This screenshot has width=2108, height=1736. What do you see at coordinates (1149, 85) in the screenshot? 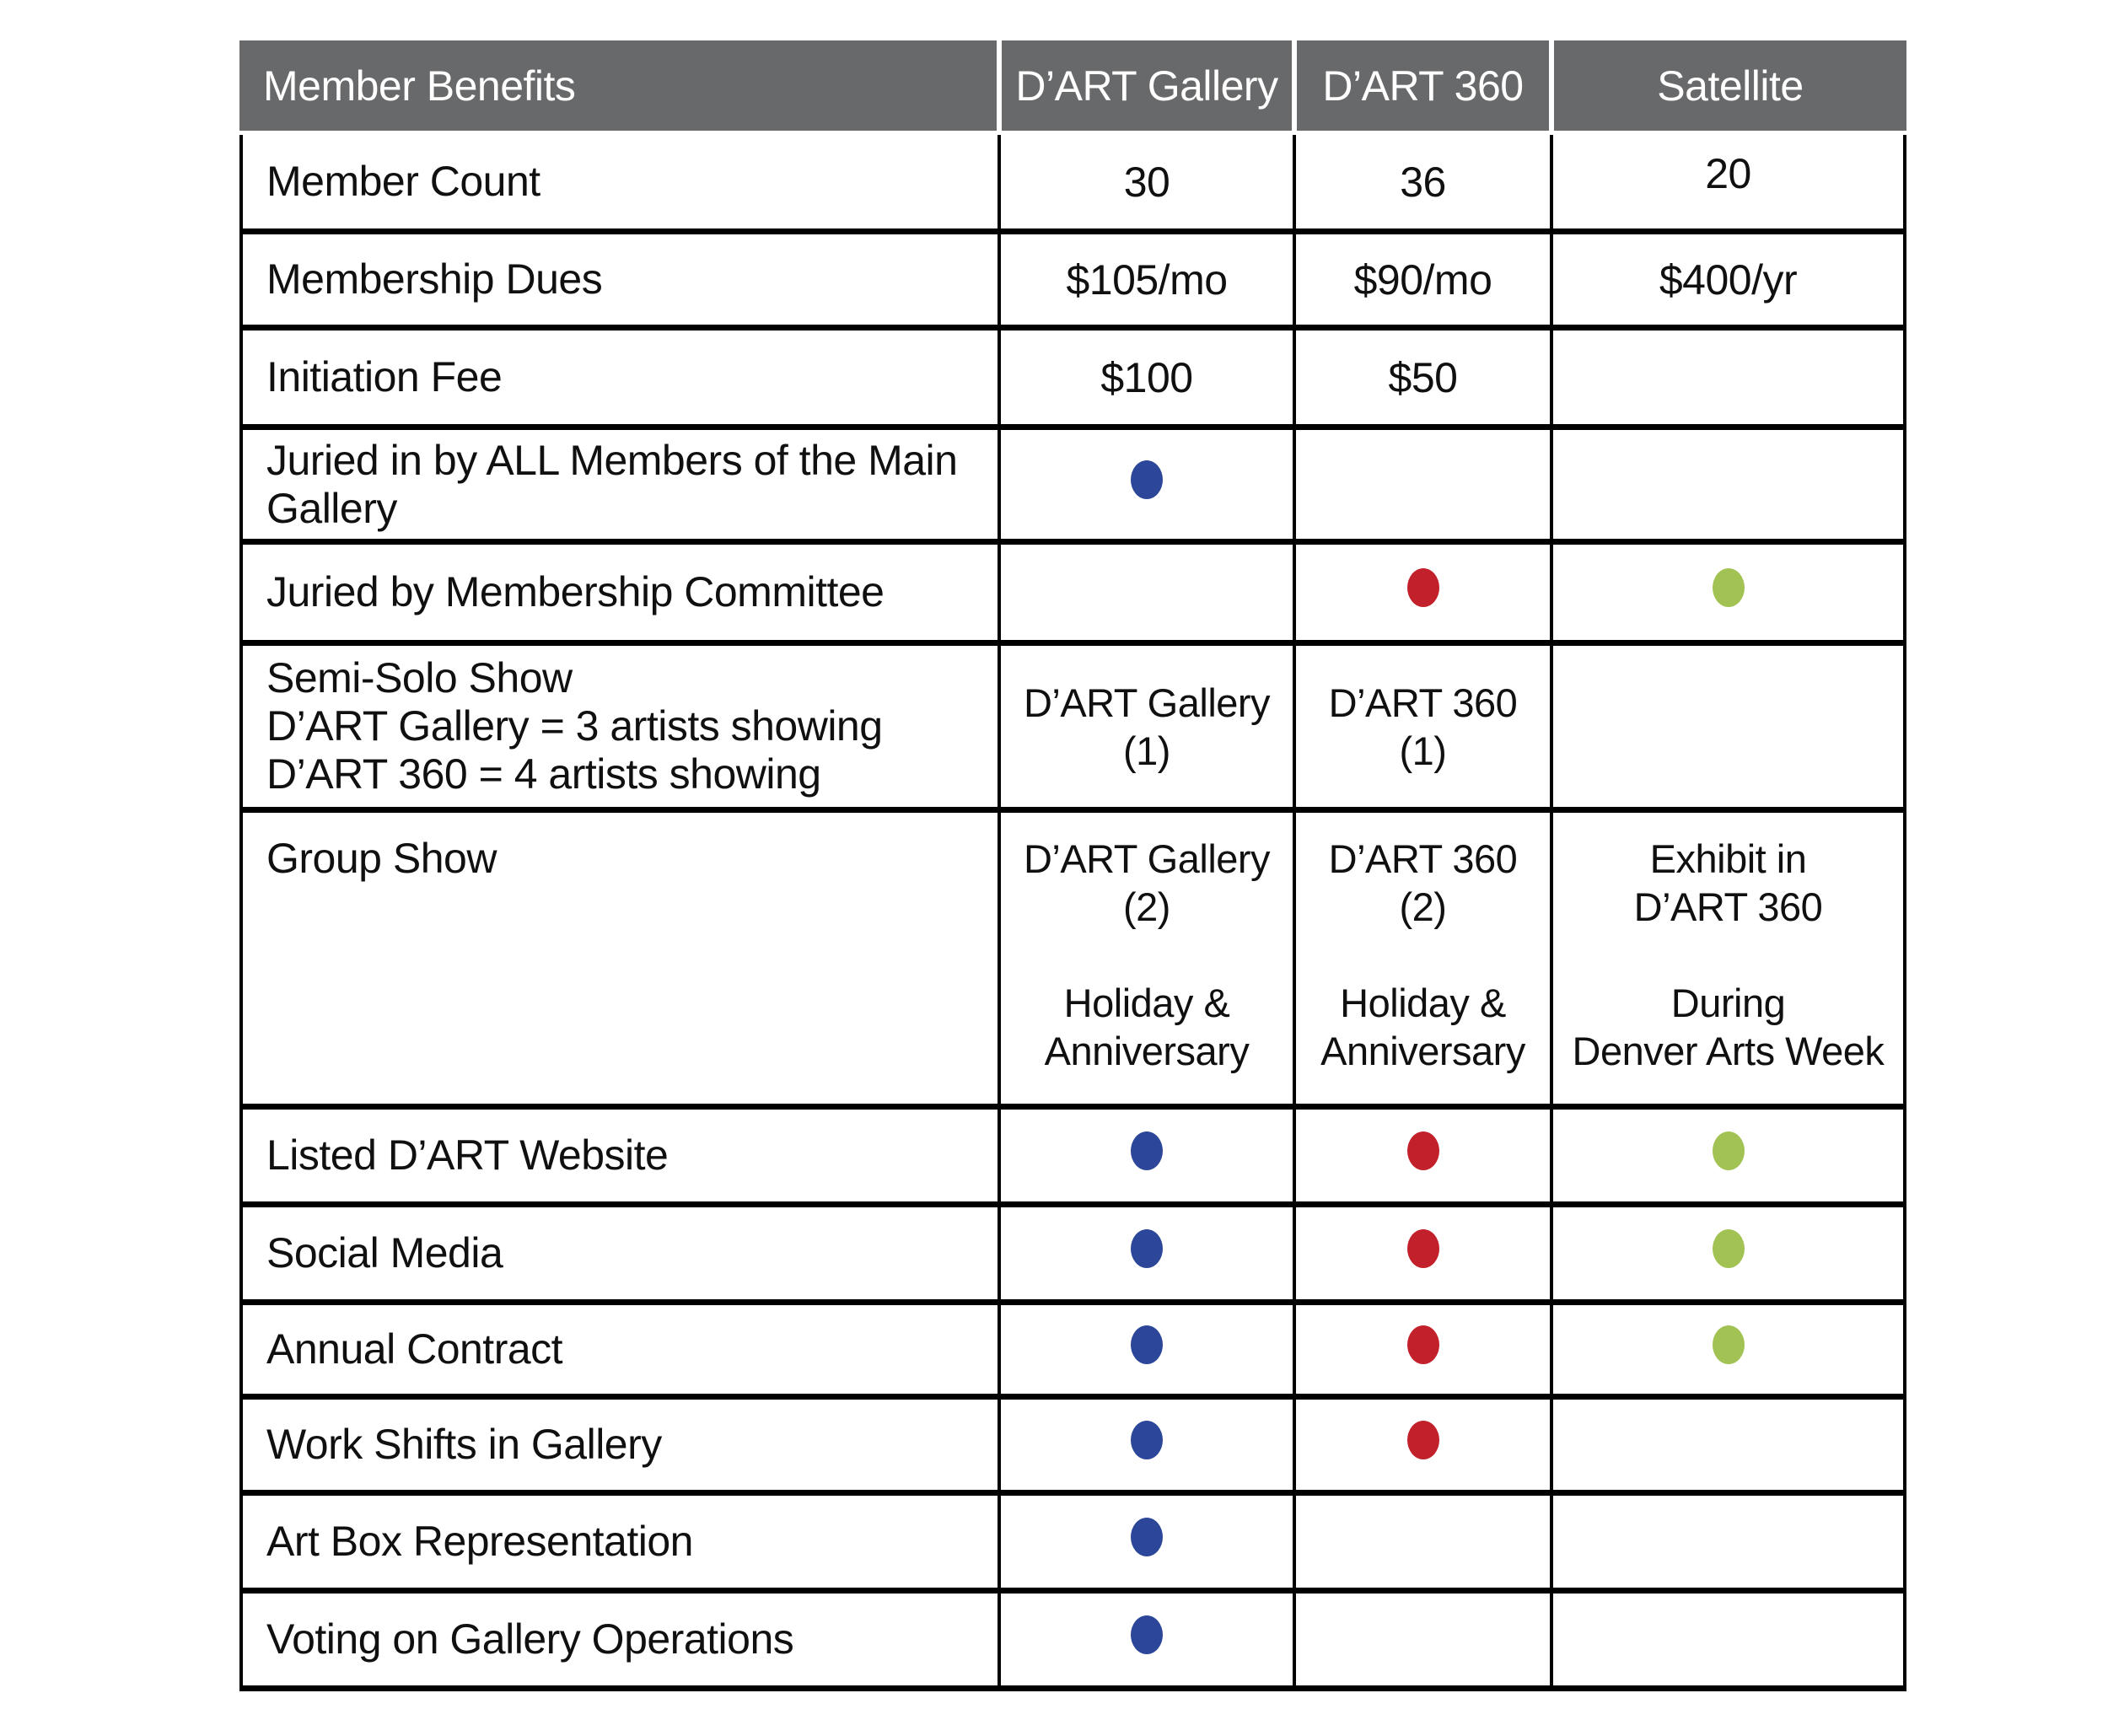
I see `header-column-1: D’ART Gallery` at bounding box center [1149, 85].